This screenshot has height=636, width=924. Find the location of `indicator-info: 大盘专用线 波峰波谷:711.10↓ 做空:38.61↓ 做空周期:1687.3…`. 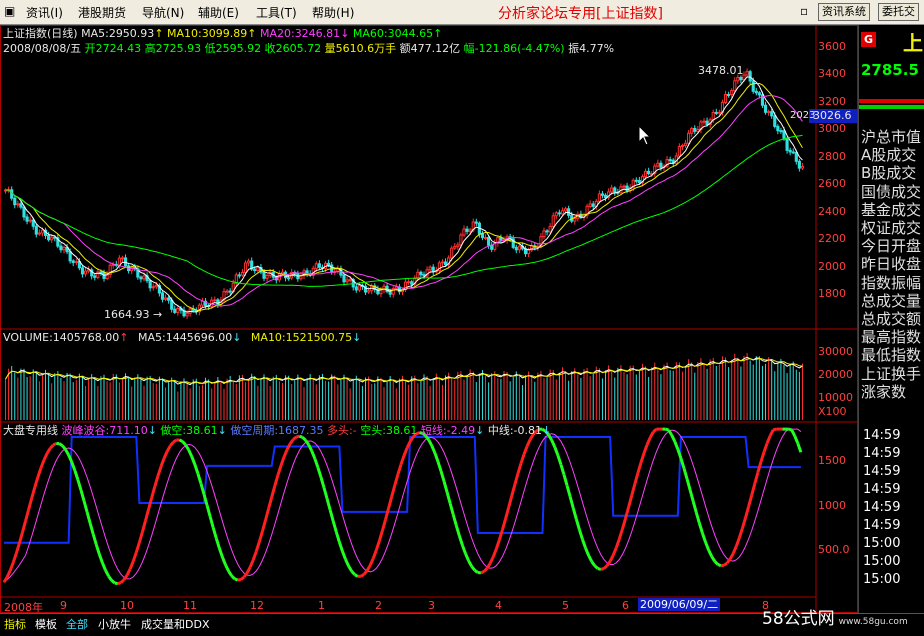

indicator-info: 大盘专用线 波峰波谷:711.10↓ 做空:38.61↓ 做空周期:1687.3… is located at coordinates (277, 431).